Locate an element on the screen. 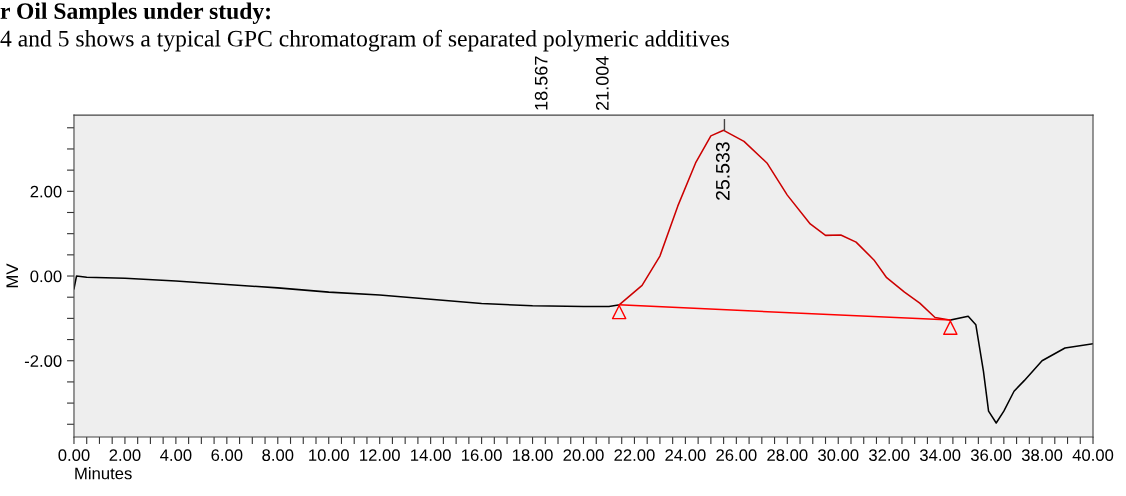 This screenshot has height=496, width=1126. y-axis-title: MV is located at coordinates (12, 275).